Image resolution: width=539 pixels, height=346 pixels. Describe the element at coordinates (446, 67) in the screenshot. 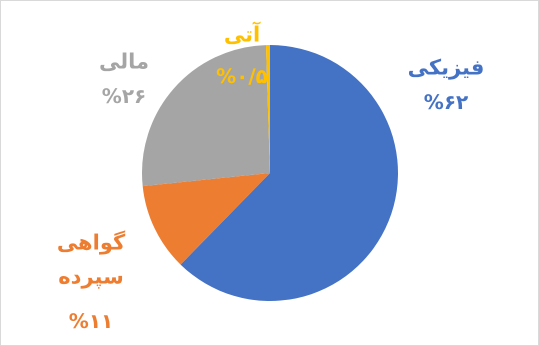

I see `slice-label: فیزیکی` at that location.